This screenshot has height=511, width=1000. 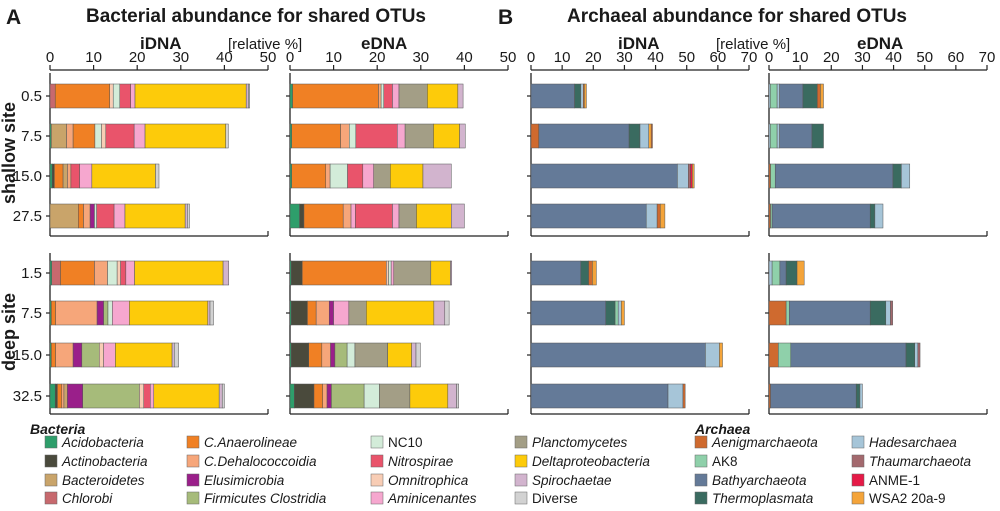 What do you see at coordinates (251, 461) in the screenshot?
I see `legend-item-c-dehalococcoidia: C.Dehalococcoidia` at bounding box center [251, 461].